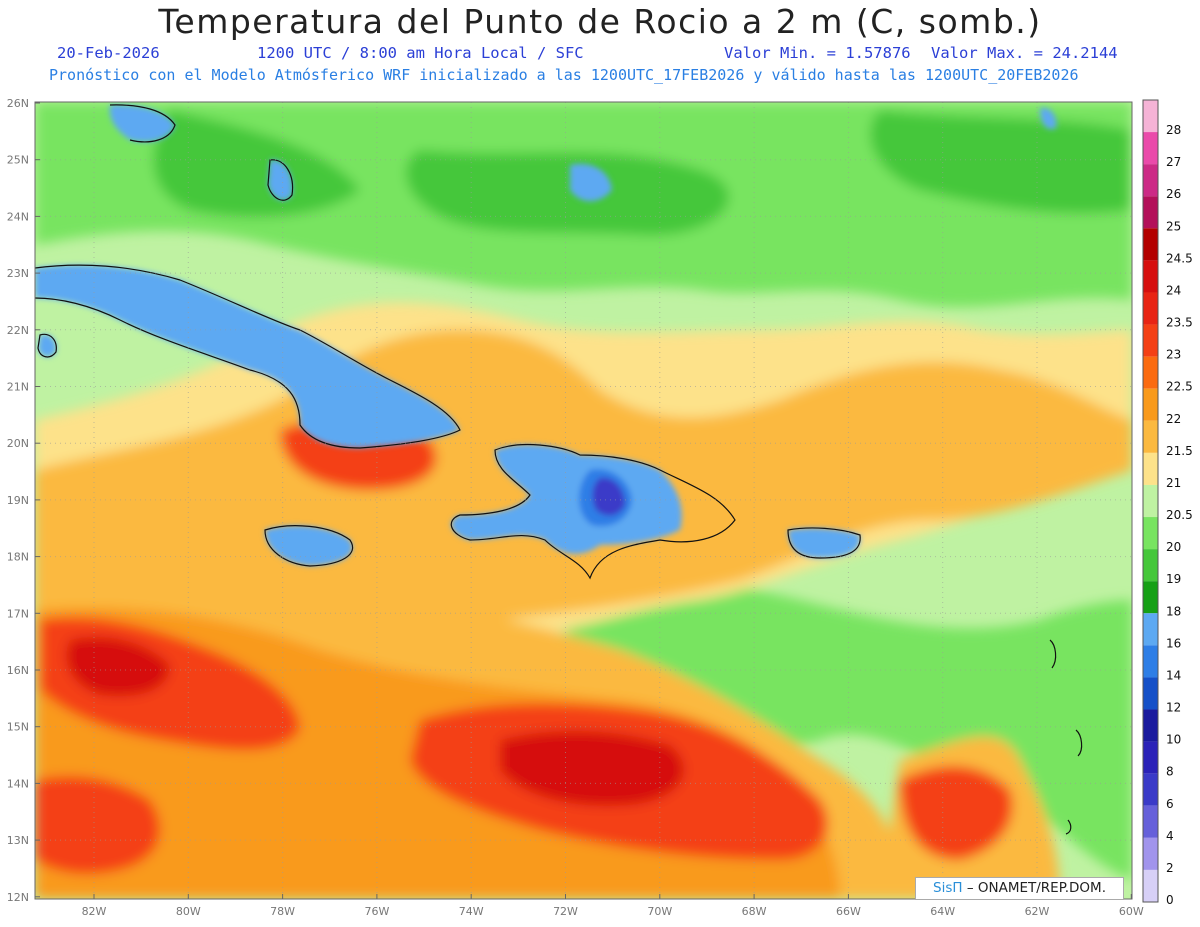 Image resolution: width=1200 pixels, height=927 pixels. What do you see at coordinates (1048, 118) in the screenshot?
I see `blue-cell-ne` at bounding box center [1048, 118].